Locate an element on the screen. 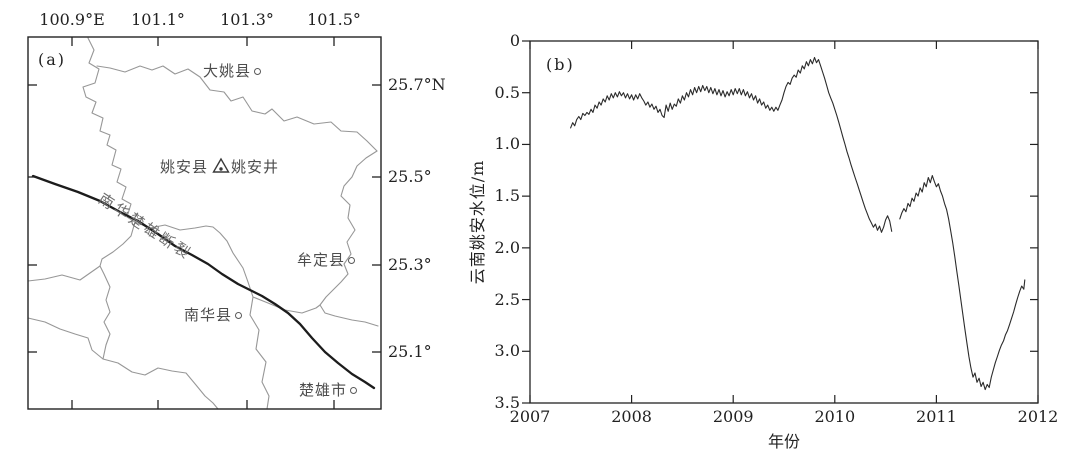 This screenshot has width=1070, height=455. chart-x-tick-label: 2008 is located at coordinates (631, 416).